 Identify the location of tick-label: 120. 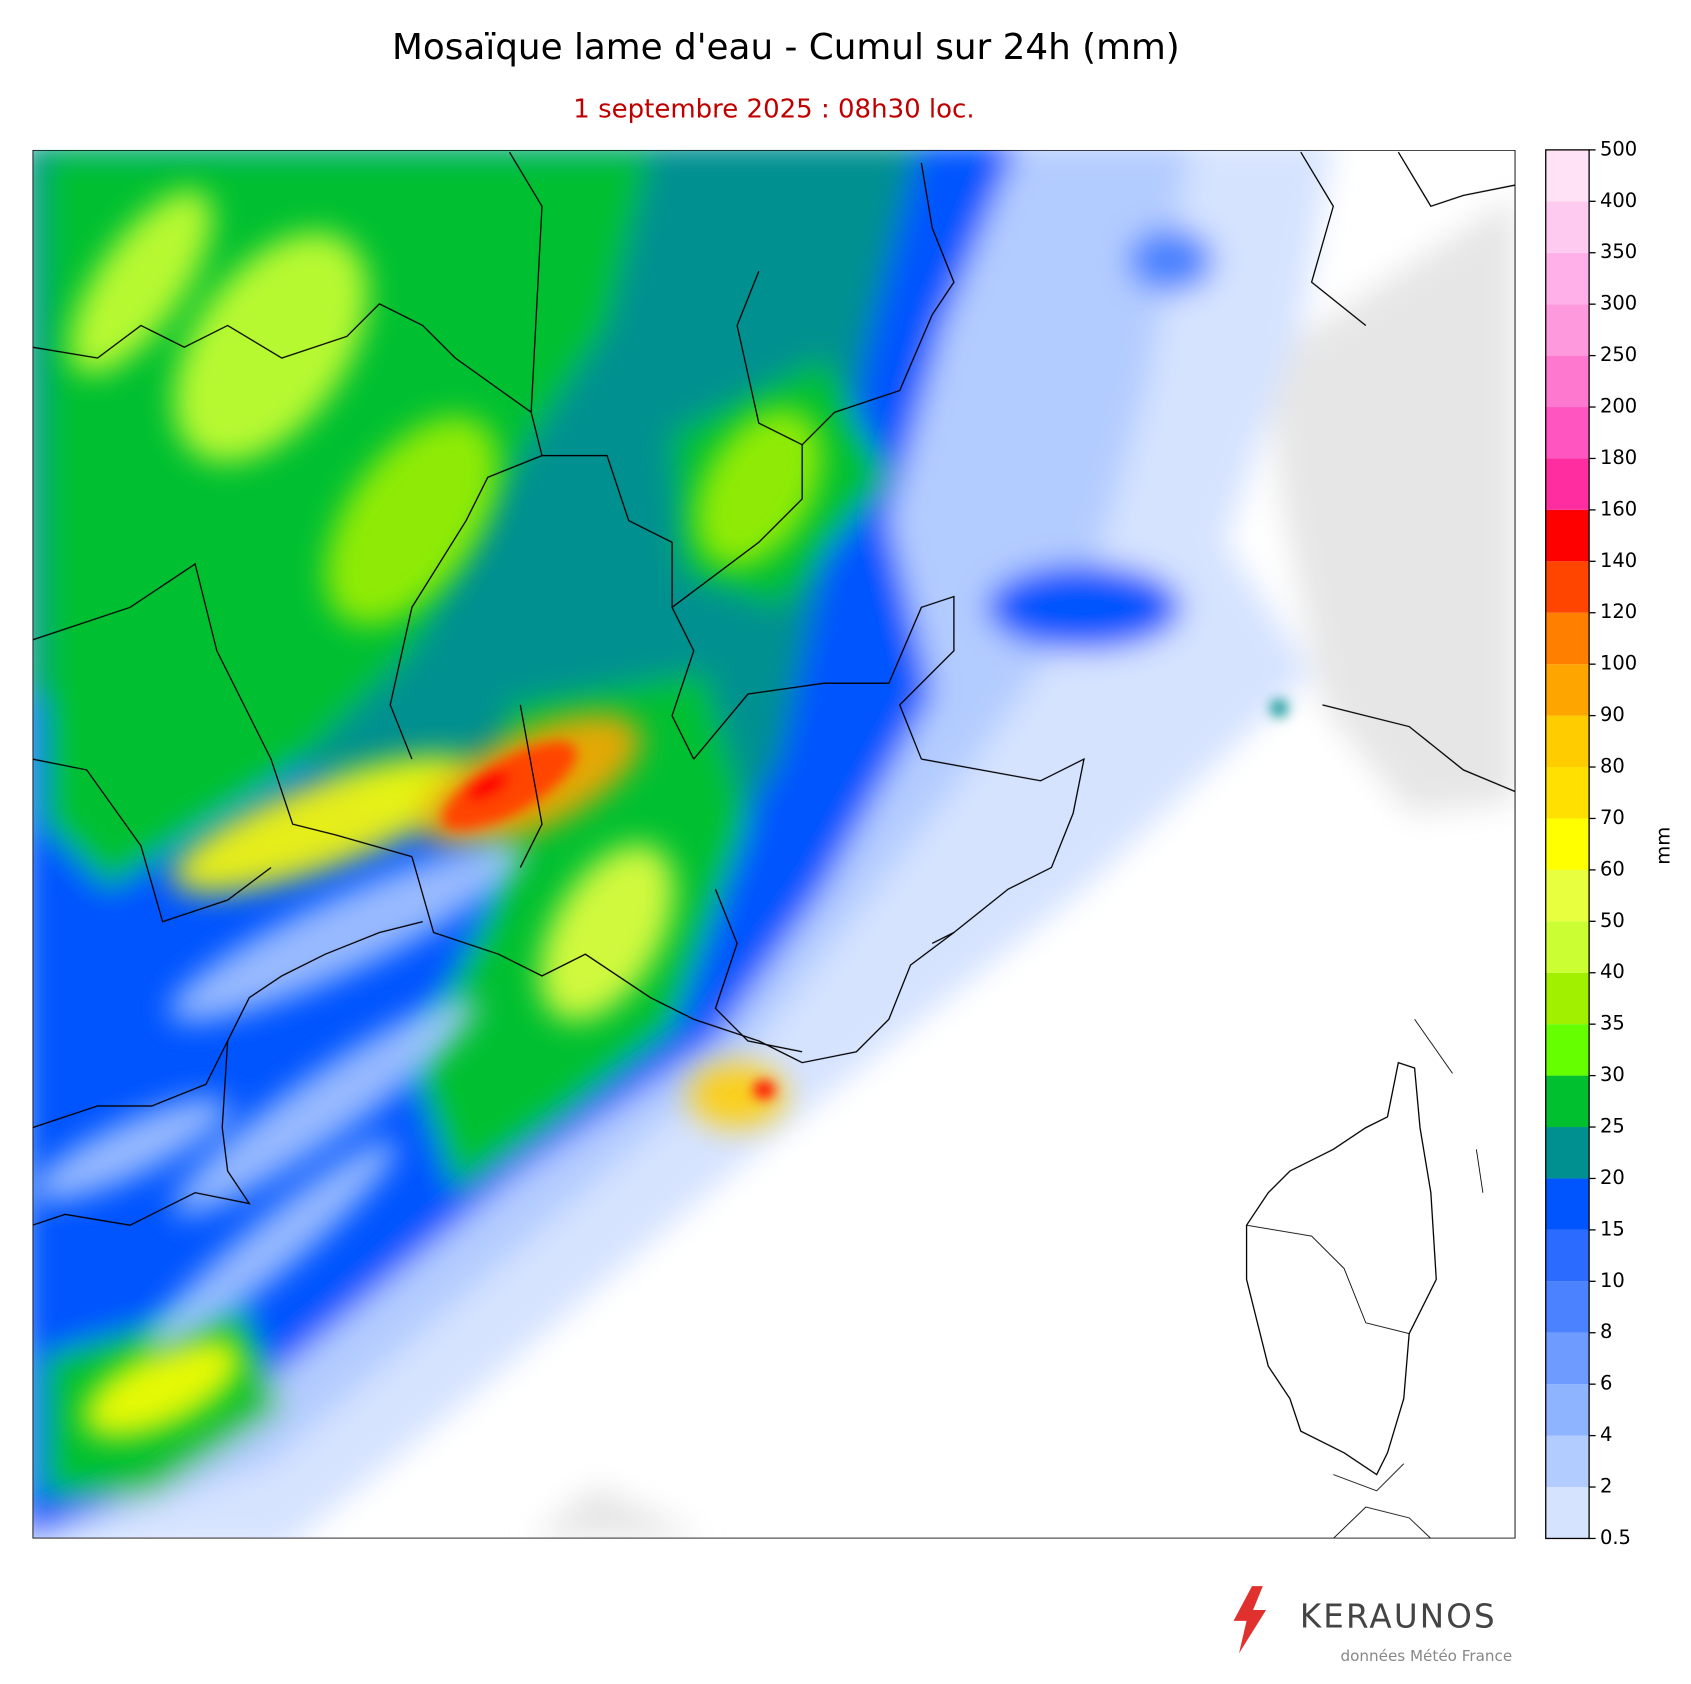
(1618, 611).